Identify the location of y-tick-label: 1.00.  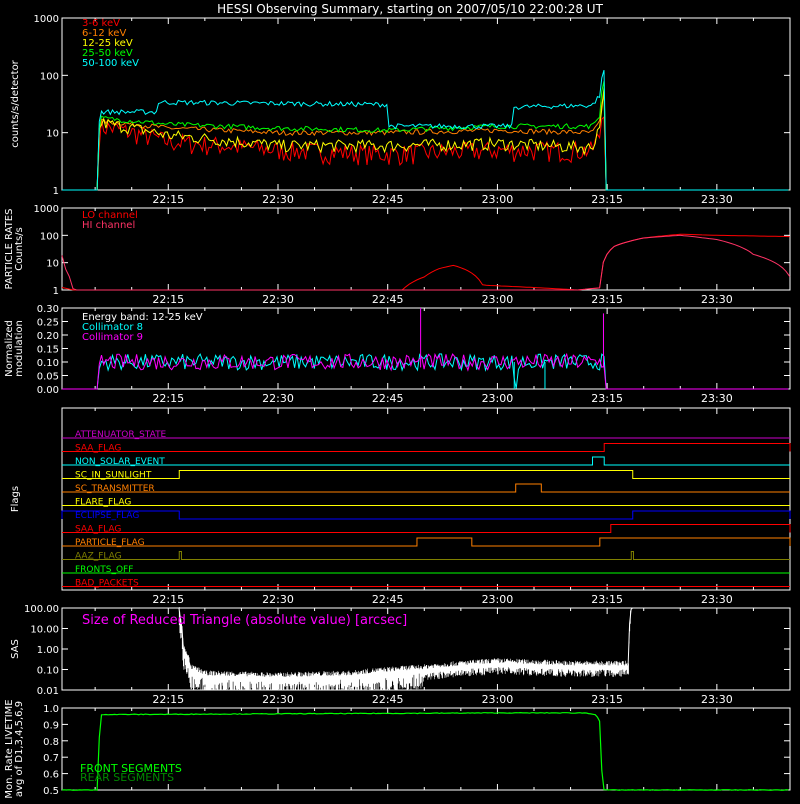
(48, 650).